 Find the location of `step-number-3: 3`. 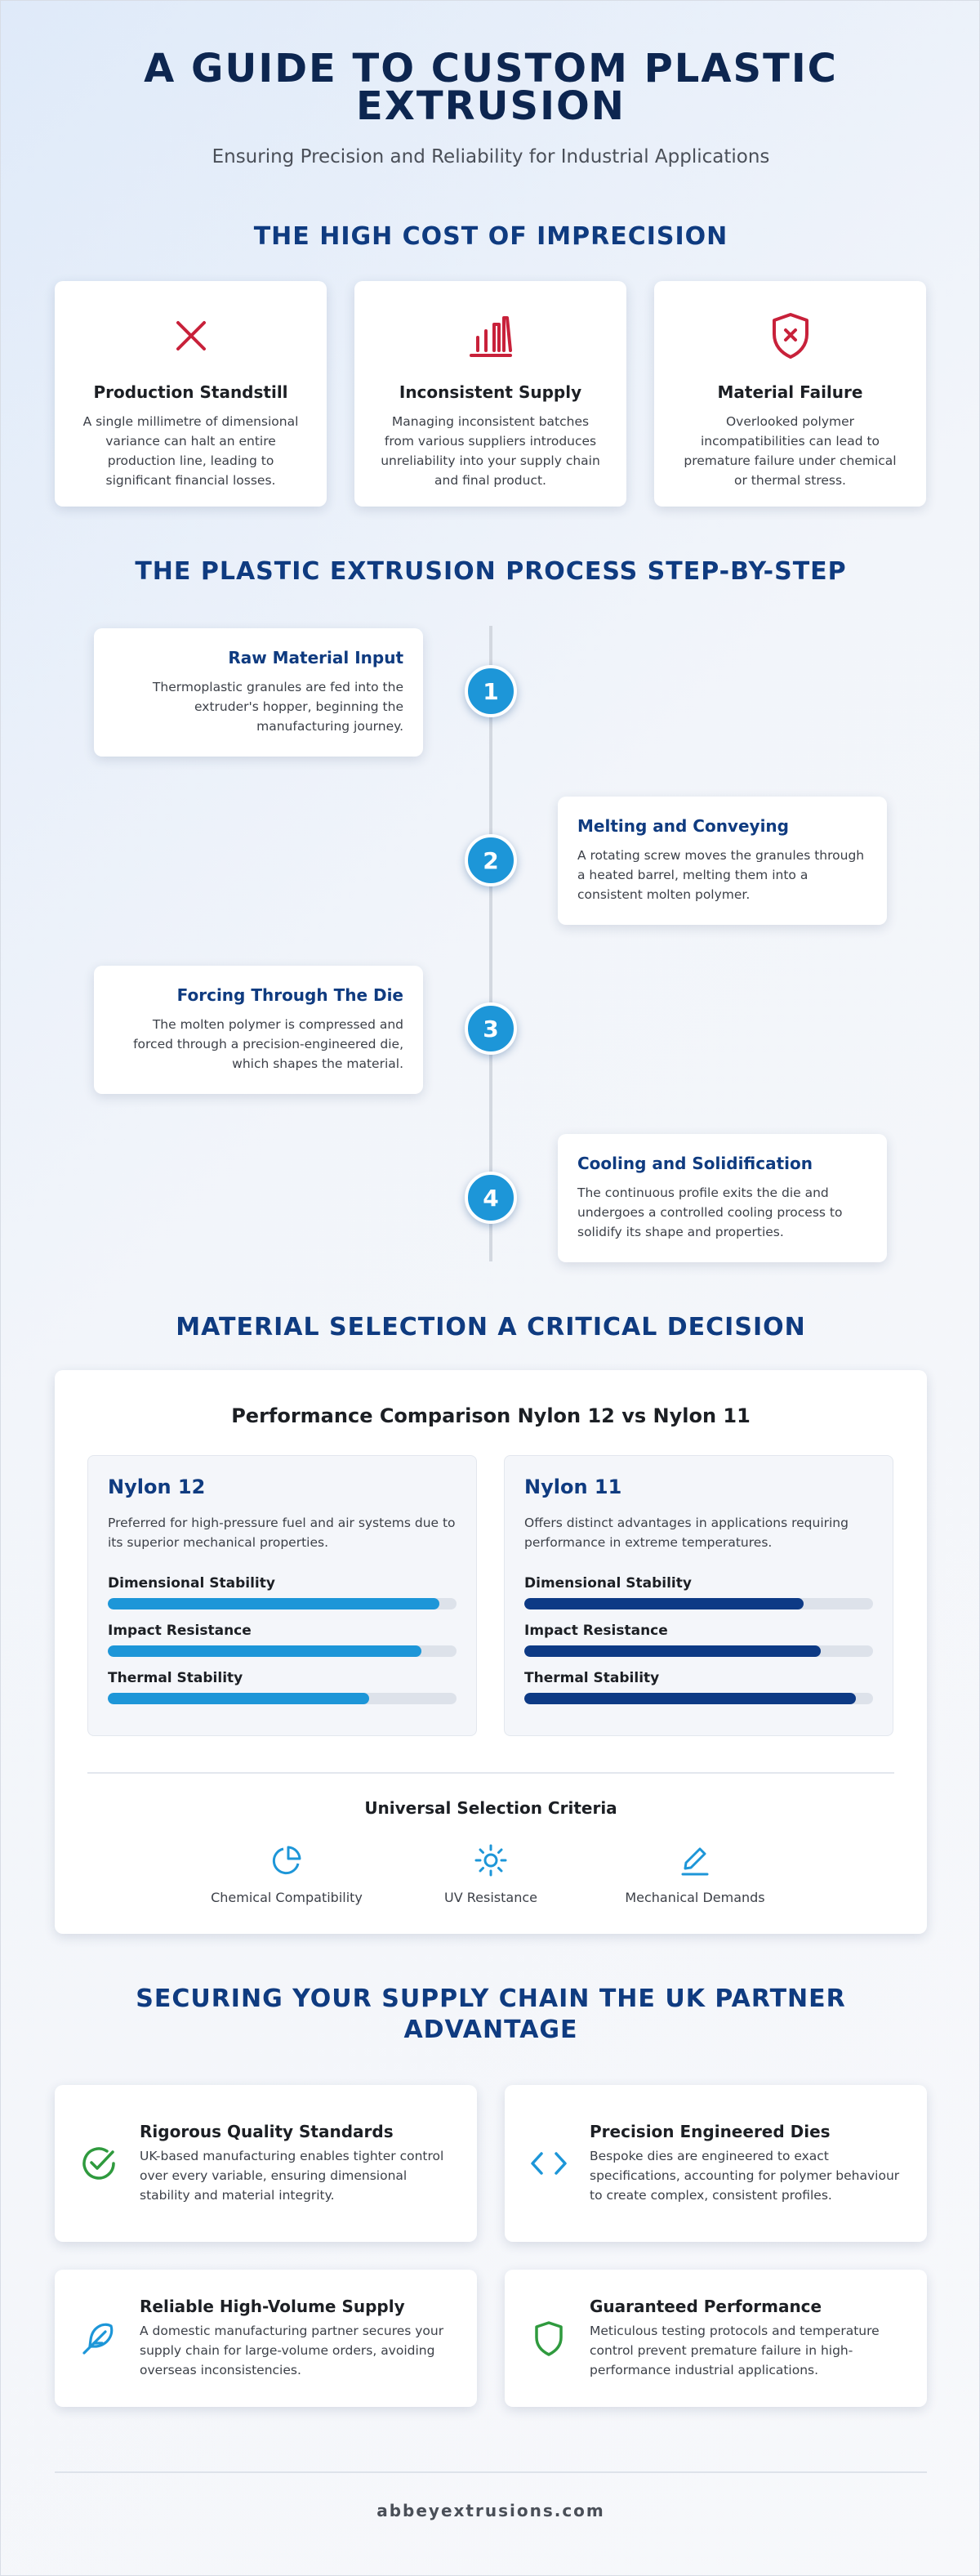

step-number-3: 3 is located at coordinates (491, 1028).